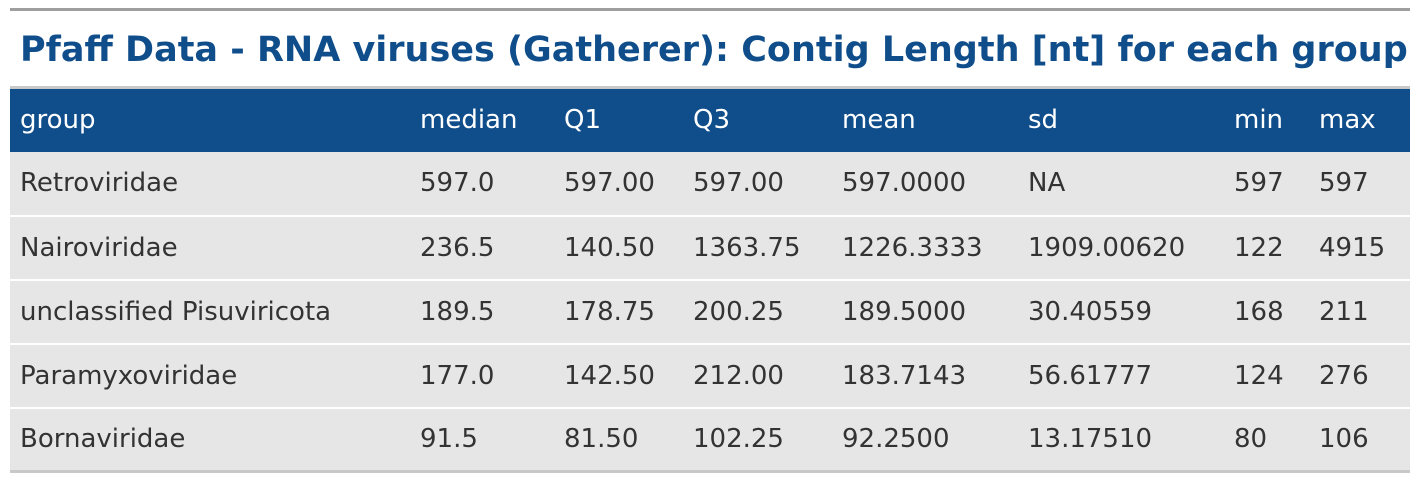 The height and width of the screenshot is (480, 1420). I want to click on cell-group: Paramyxoviridae, so click(129, 375).